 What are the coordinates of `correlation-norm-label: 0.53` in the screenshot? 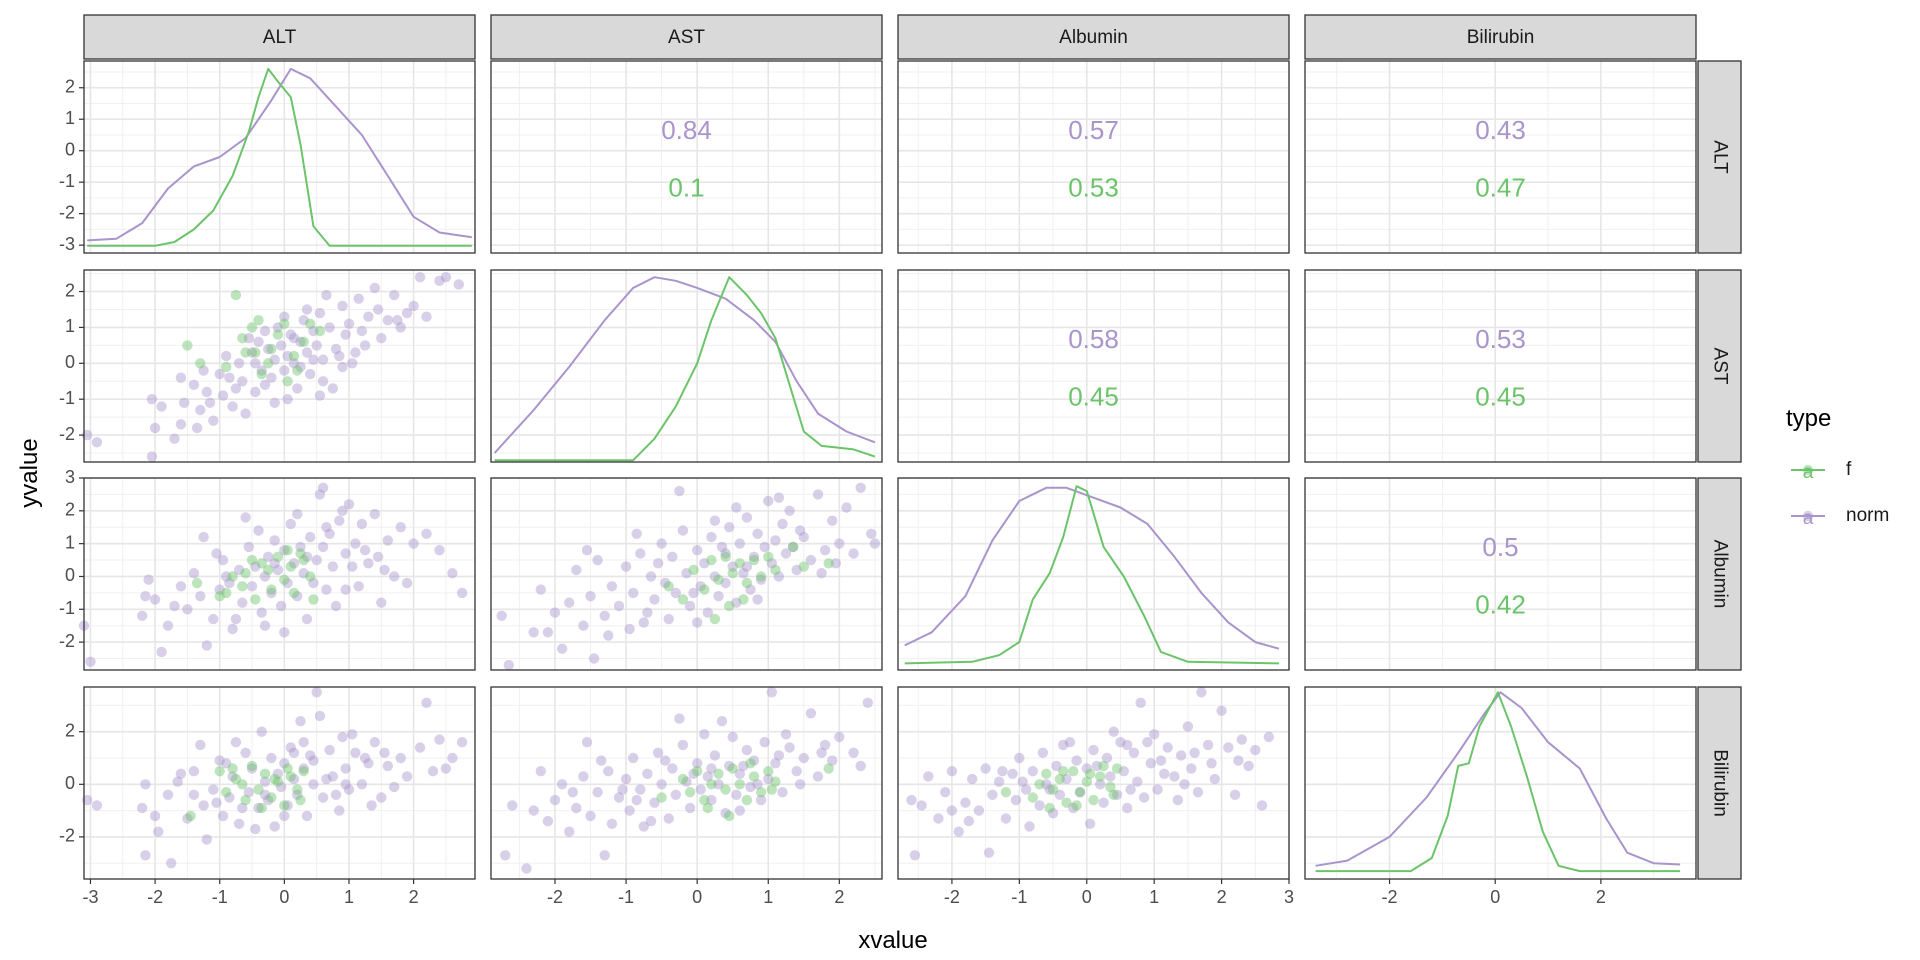 It's located at (1500, 339).